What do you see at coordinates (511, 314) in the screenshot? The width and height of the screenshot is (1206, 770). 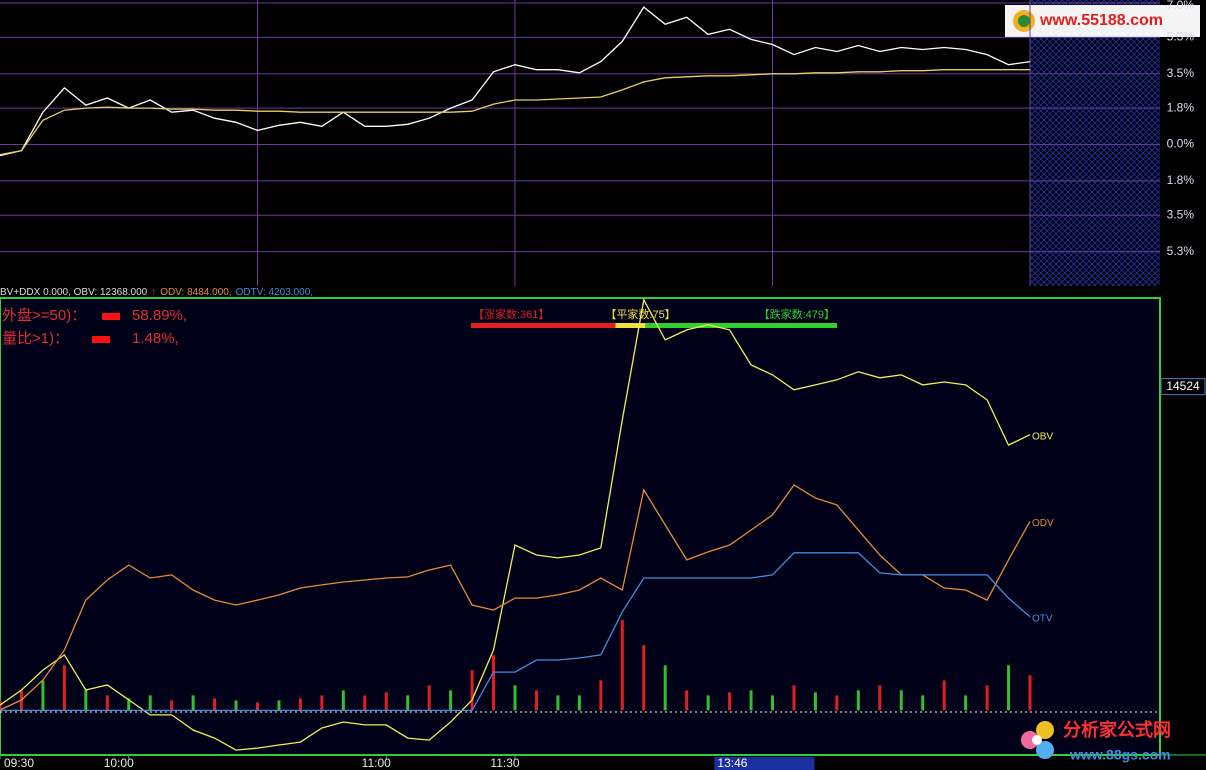 I see `breadth-label: 【涨家数:361】` at bounding box center [511, 314].